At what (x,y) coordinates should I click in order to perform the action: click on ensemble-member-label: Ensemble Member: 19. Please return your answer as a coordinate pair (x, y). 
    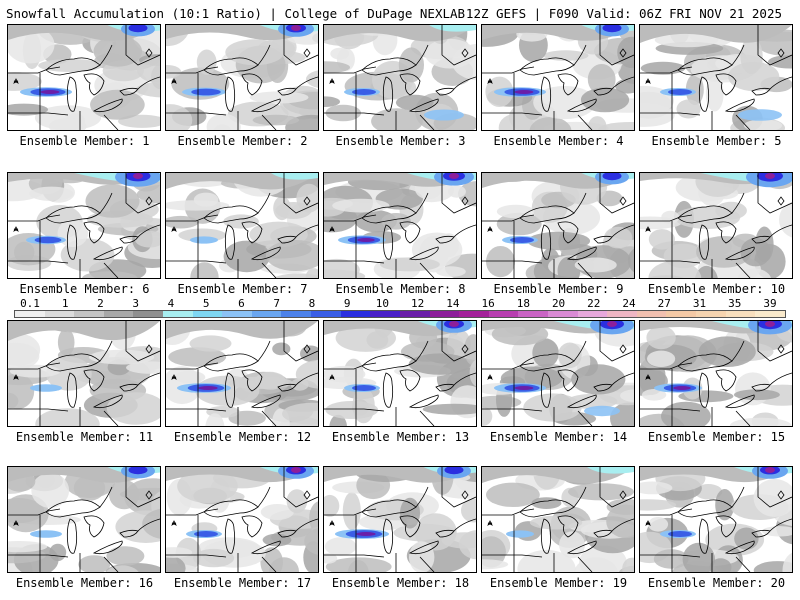
    Looking at the image, I should click on (558, 583).